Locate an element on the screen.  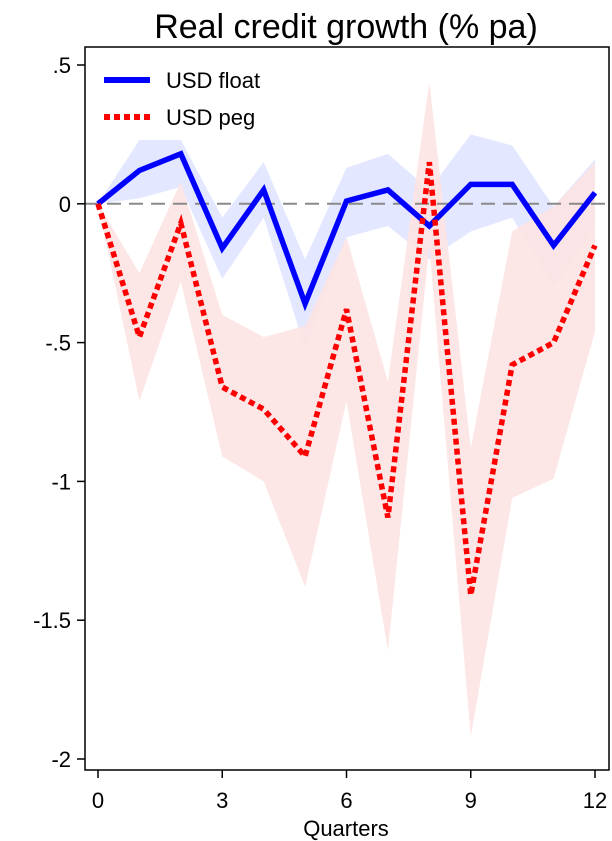
x-tick-label: 12 is located at coordinates (595, 800).